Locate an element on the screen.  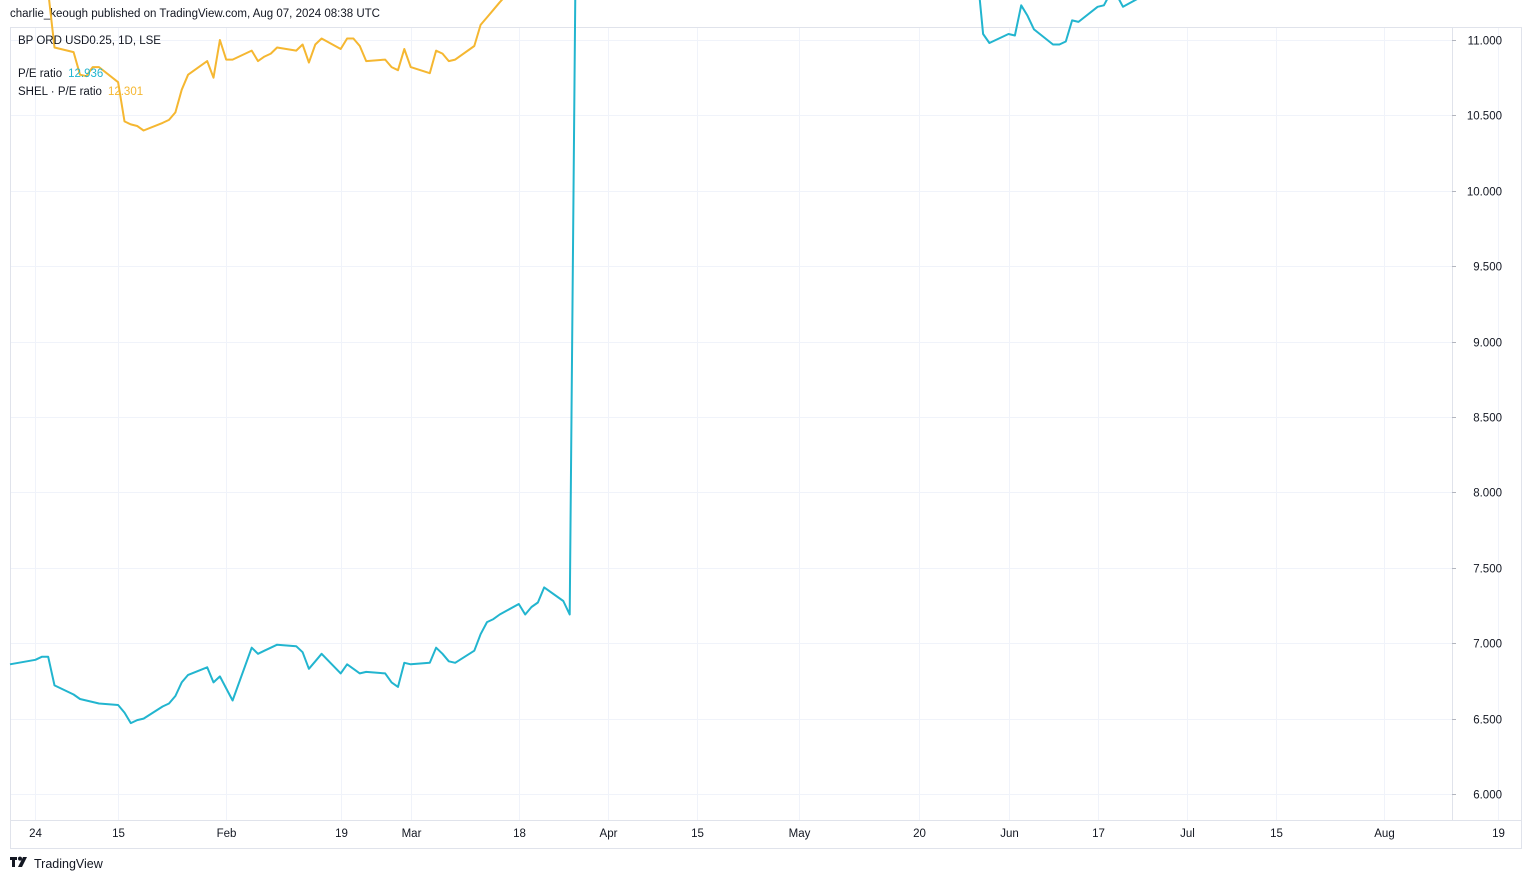
tradingview-logo: TradingView is located at coordinates (56, 863).